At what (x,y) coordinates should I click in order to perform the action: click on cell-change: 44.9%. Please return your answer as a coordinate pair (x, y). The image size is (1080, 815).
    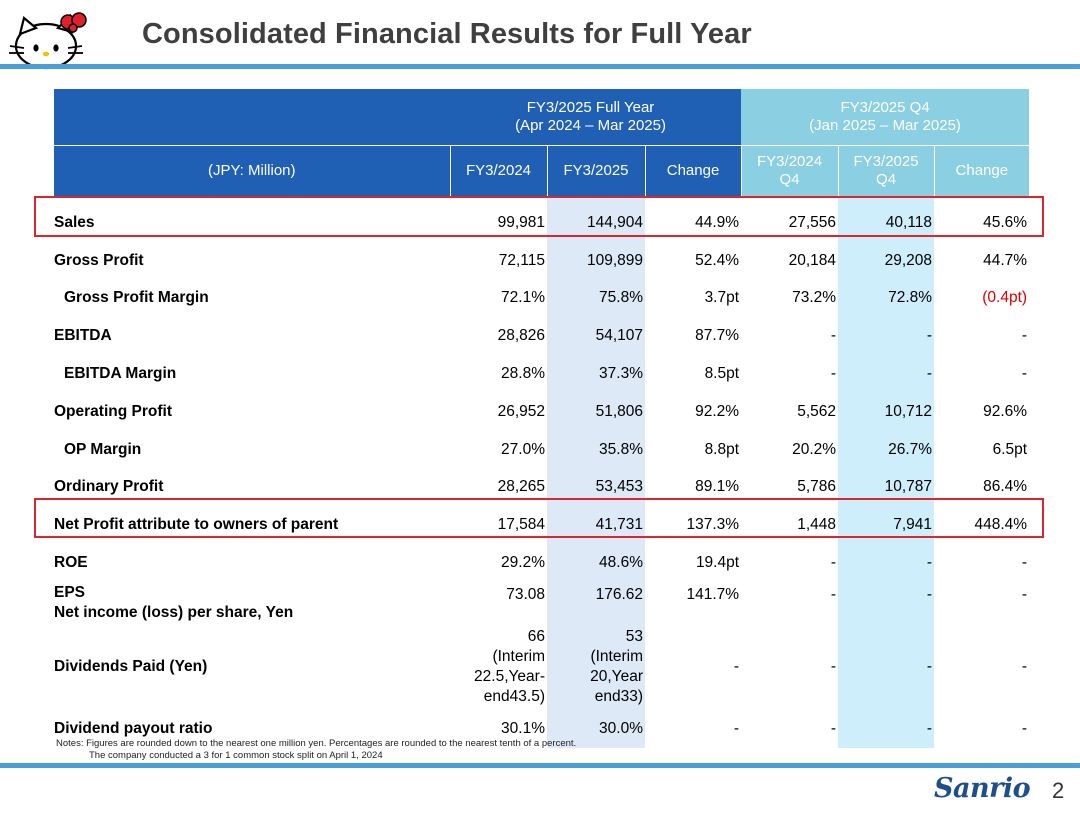
    Looking at the image, I should click on (717, 222).